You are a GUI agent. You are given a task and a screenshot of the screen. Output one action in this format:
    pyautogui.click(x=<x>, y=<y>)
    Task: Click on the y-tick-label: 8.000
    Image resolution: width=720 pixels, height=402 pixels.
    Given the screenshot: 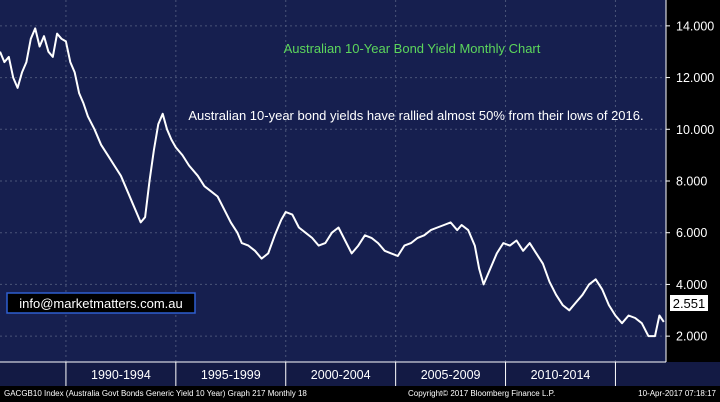 What is the action you would take?
    pyautogui.click(x=691, y=182)
    